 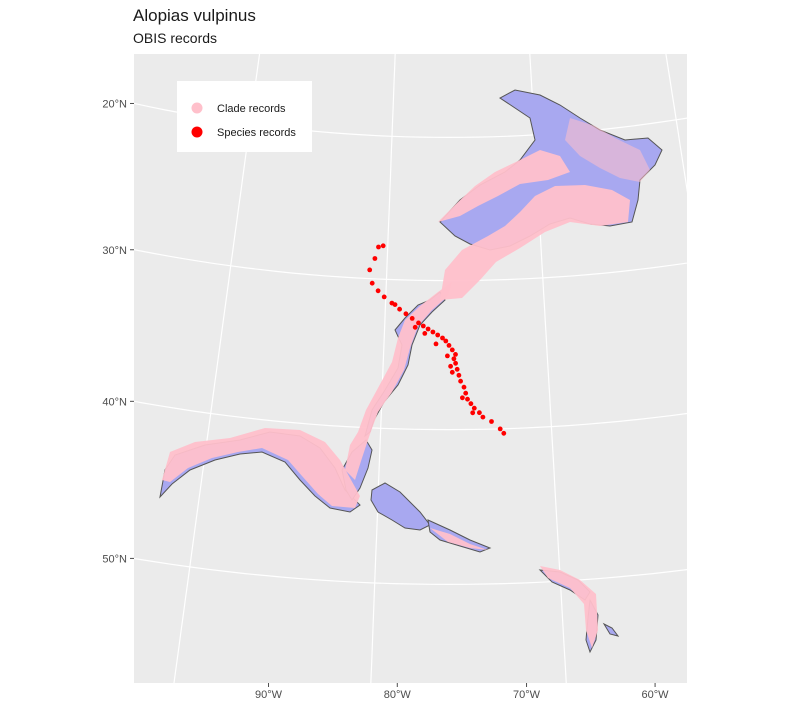 I want to click on legend-species-key, so click(x=197, y=132).